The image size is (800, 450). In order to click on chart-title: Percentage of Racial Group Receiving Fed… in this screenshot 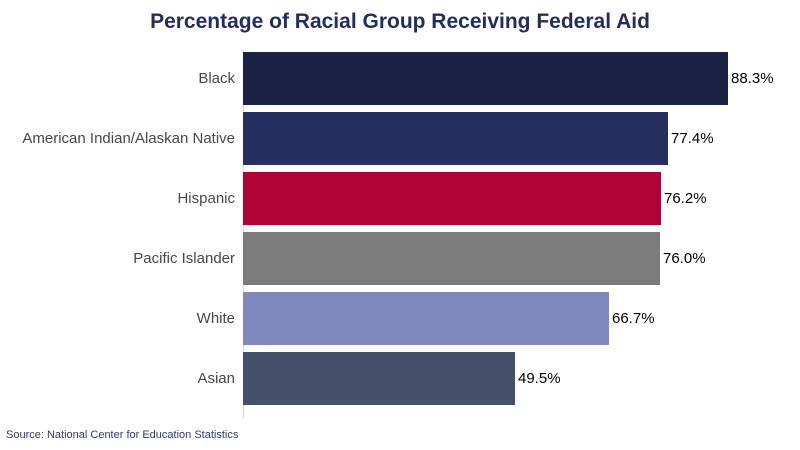, I will do `click(400, 21)`.